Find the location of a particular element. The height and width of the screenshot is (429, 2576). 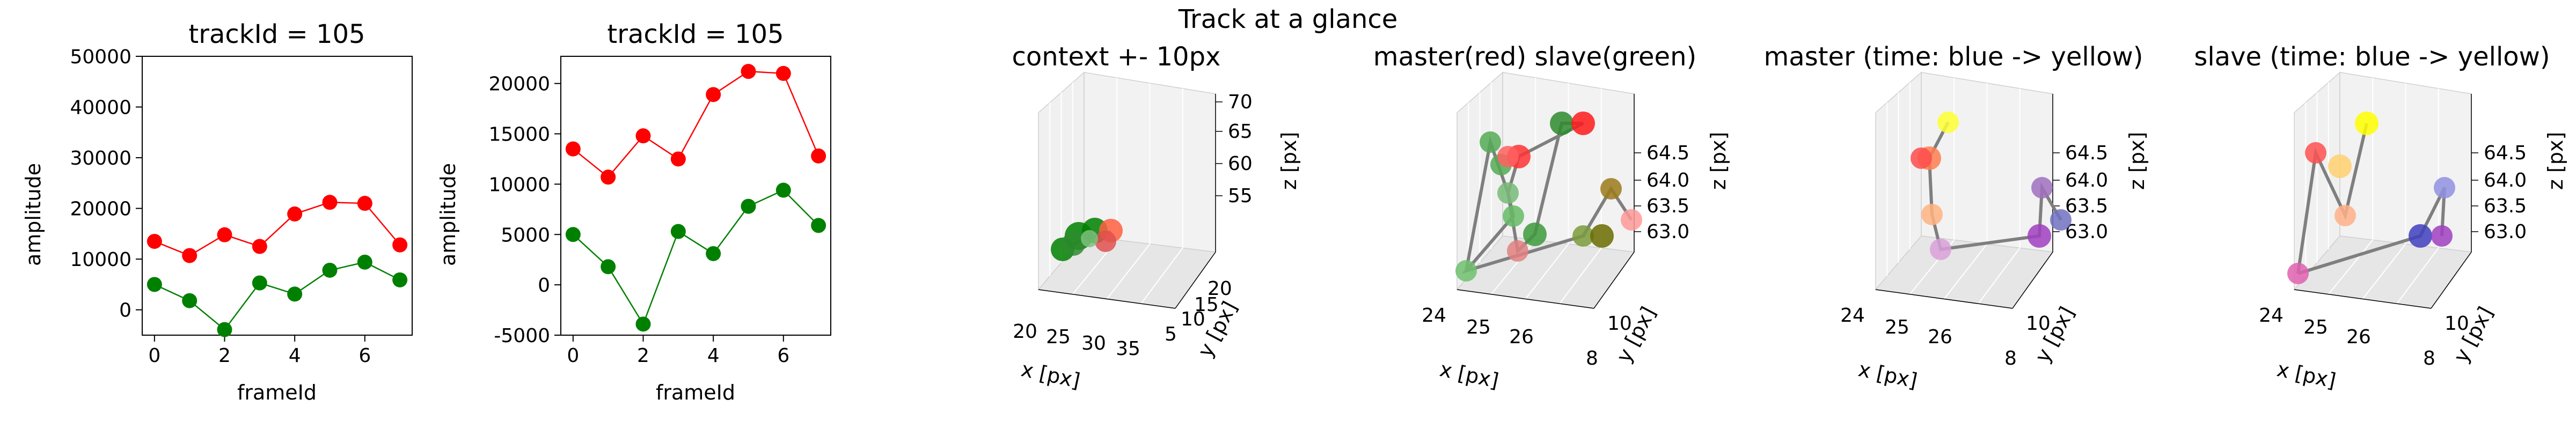

y-tick-label: 30000 is located at coordinates (100, 158).